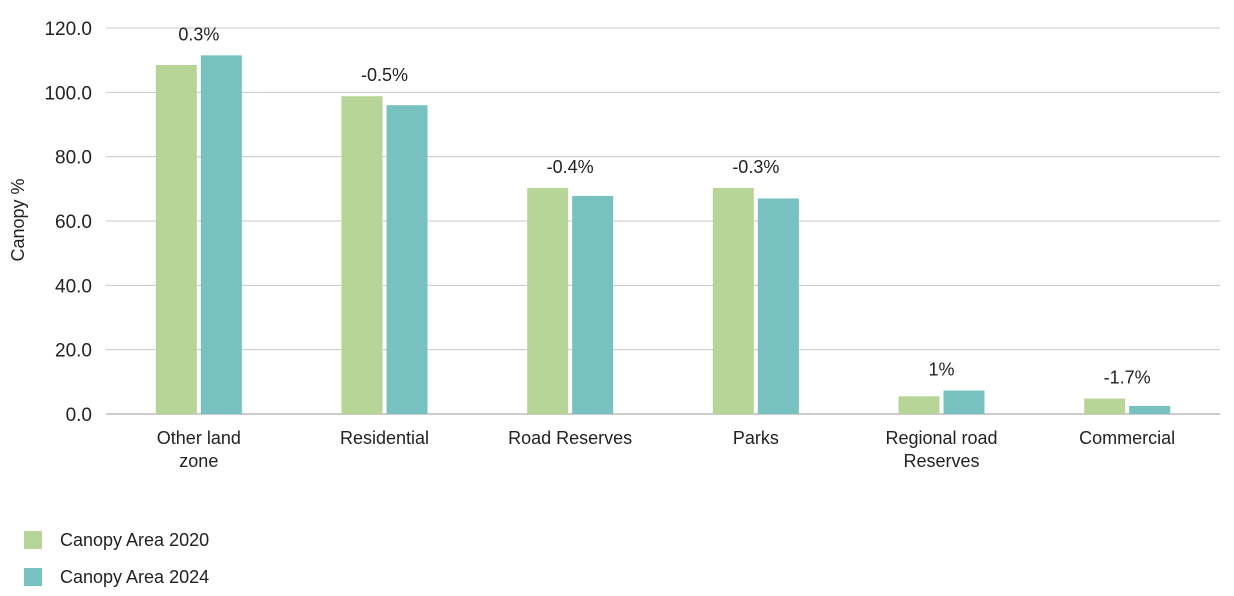 The height and width of the screenshot is (596, 1234). I want to click on change-label: 0.3%, so click(198, 34).